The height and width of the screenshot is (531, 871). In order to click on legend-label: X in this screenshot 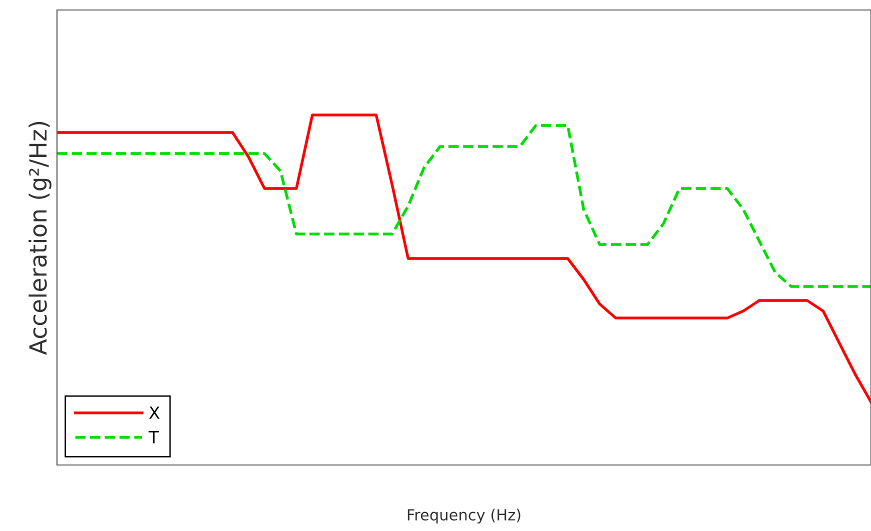, I will do `click(154, 412)`.